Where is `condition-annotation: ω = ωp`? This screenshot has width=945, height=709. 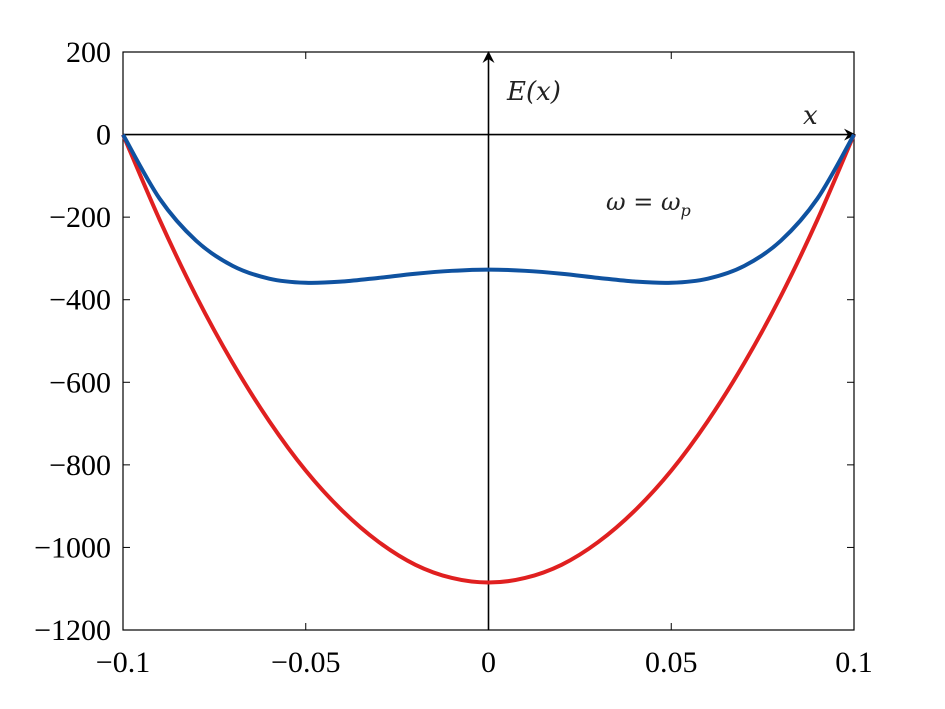
condition-annotation: ω = ωp is located at coordinates (648, 204).